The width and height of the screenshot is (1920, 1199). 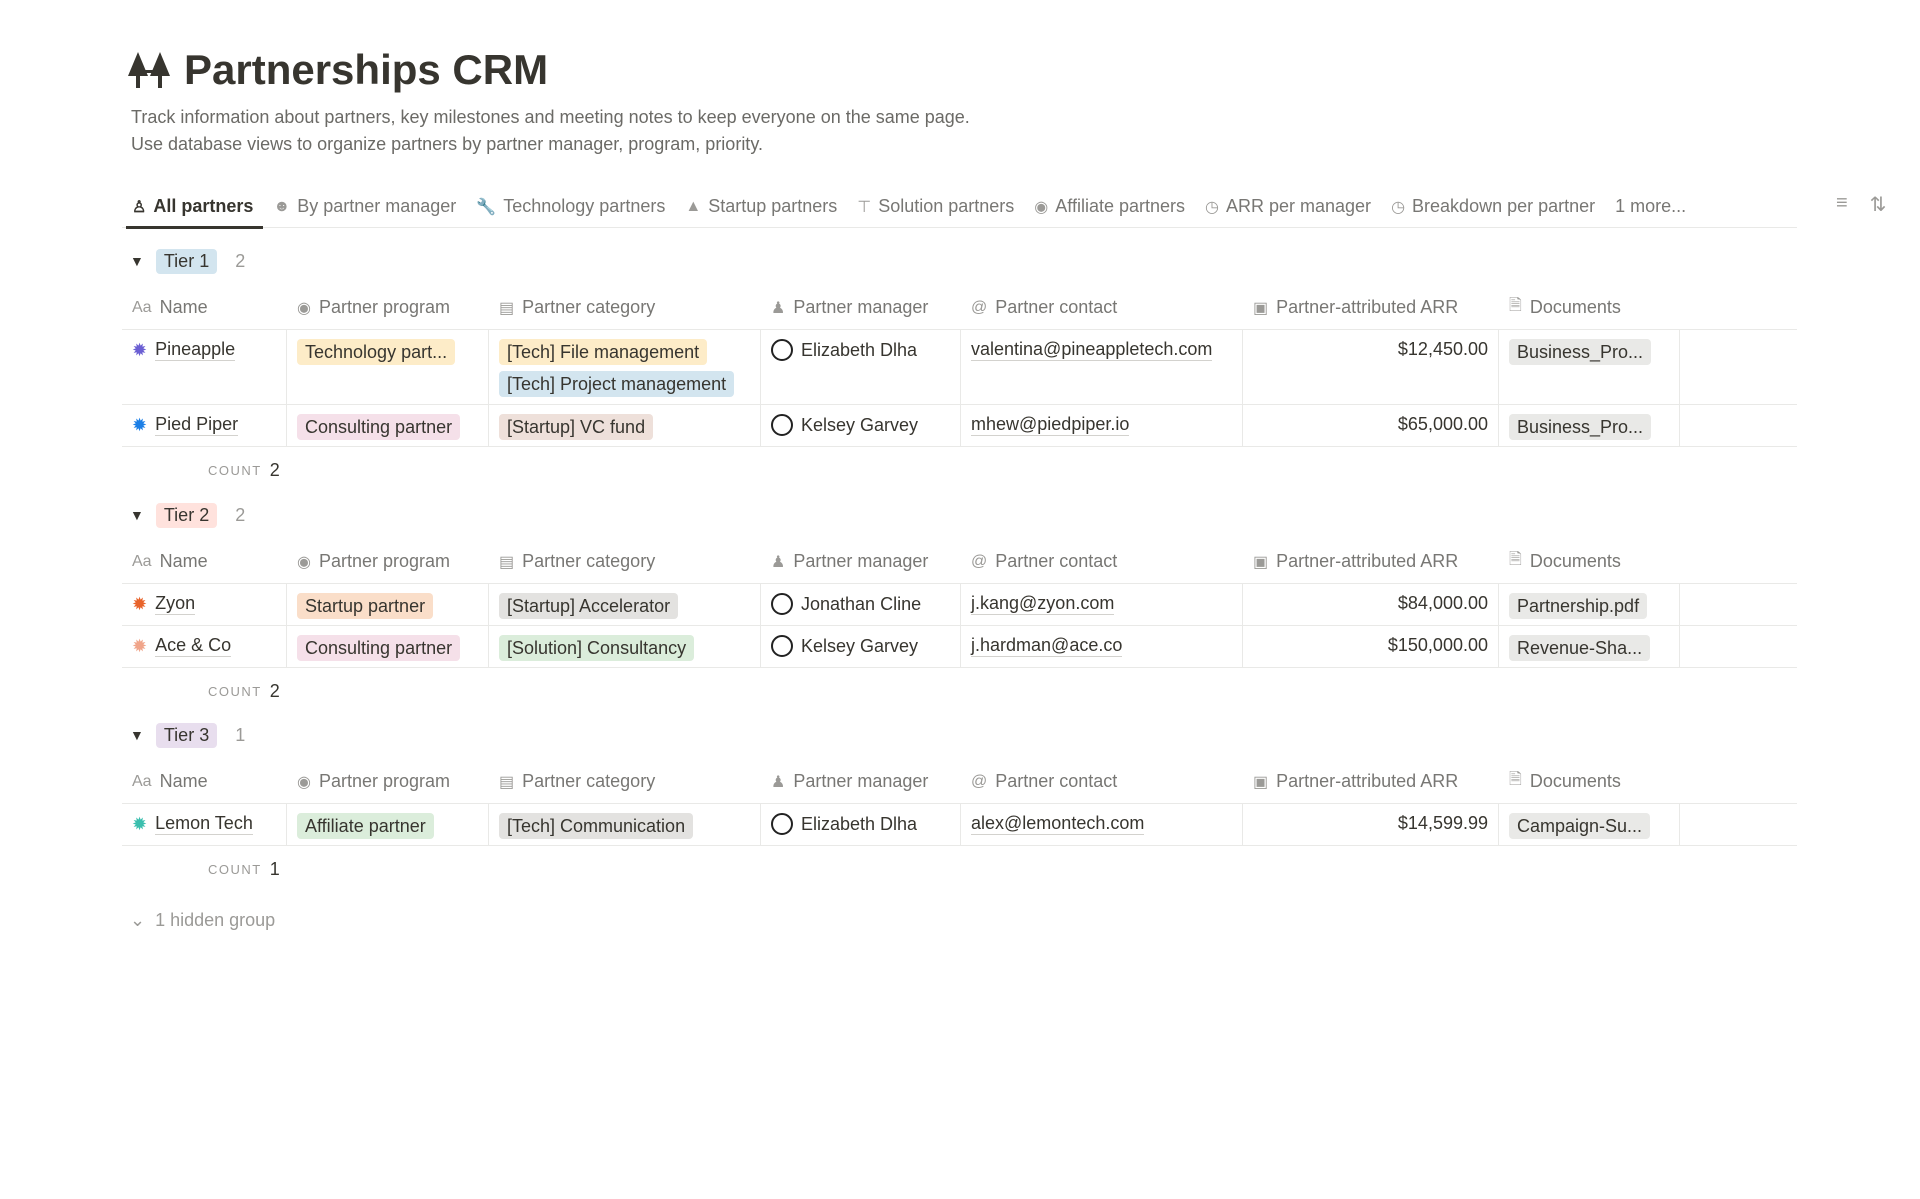 I want to click on contact-email: valentina@pineappletech.com, so click(x=1092, y=350).